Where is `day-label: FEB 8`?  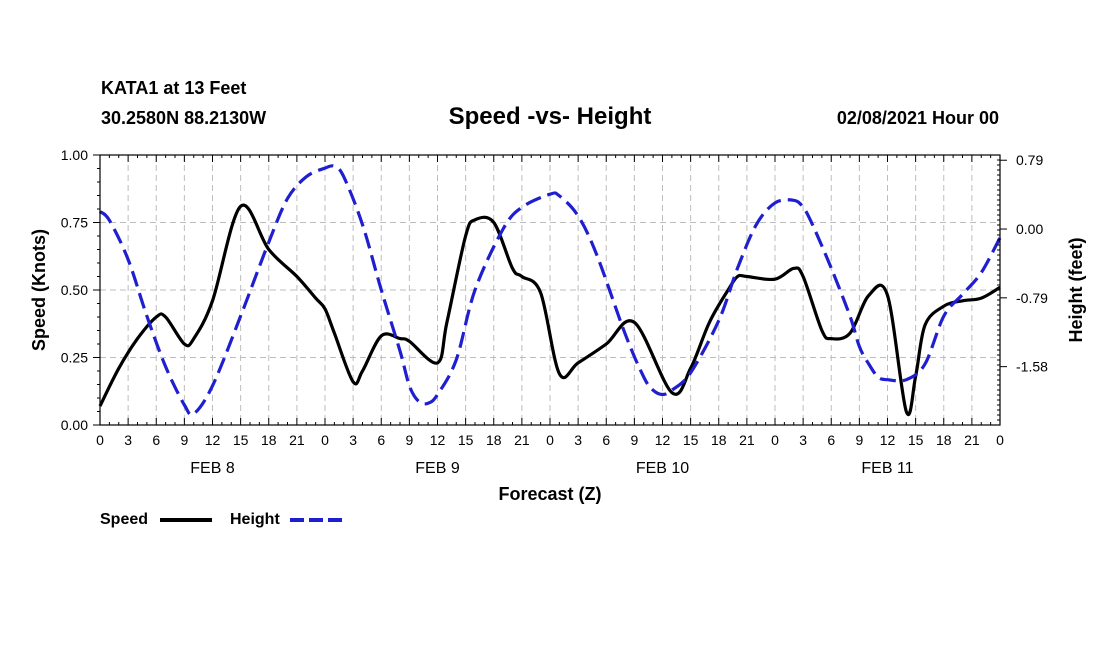 day-label: FEB 8 is located at coordinates (212, 468).